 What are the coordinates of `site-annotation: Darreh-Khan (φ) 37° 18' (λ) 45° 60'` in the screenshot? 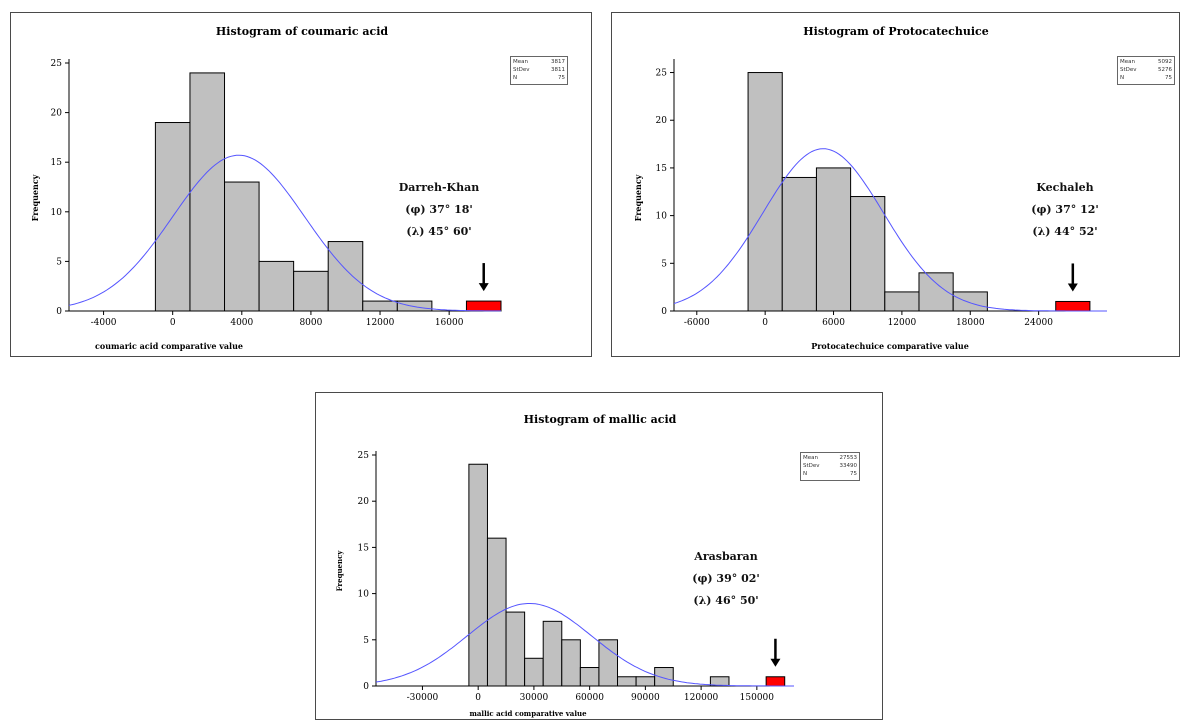 It's located at (439, 214).